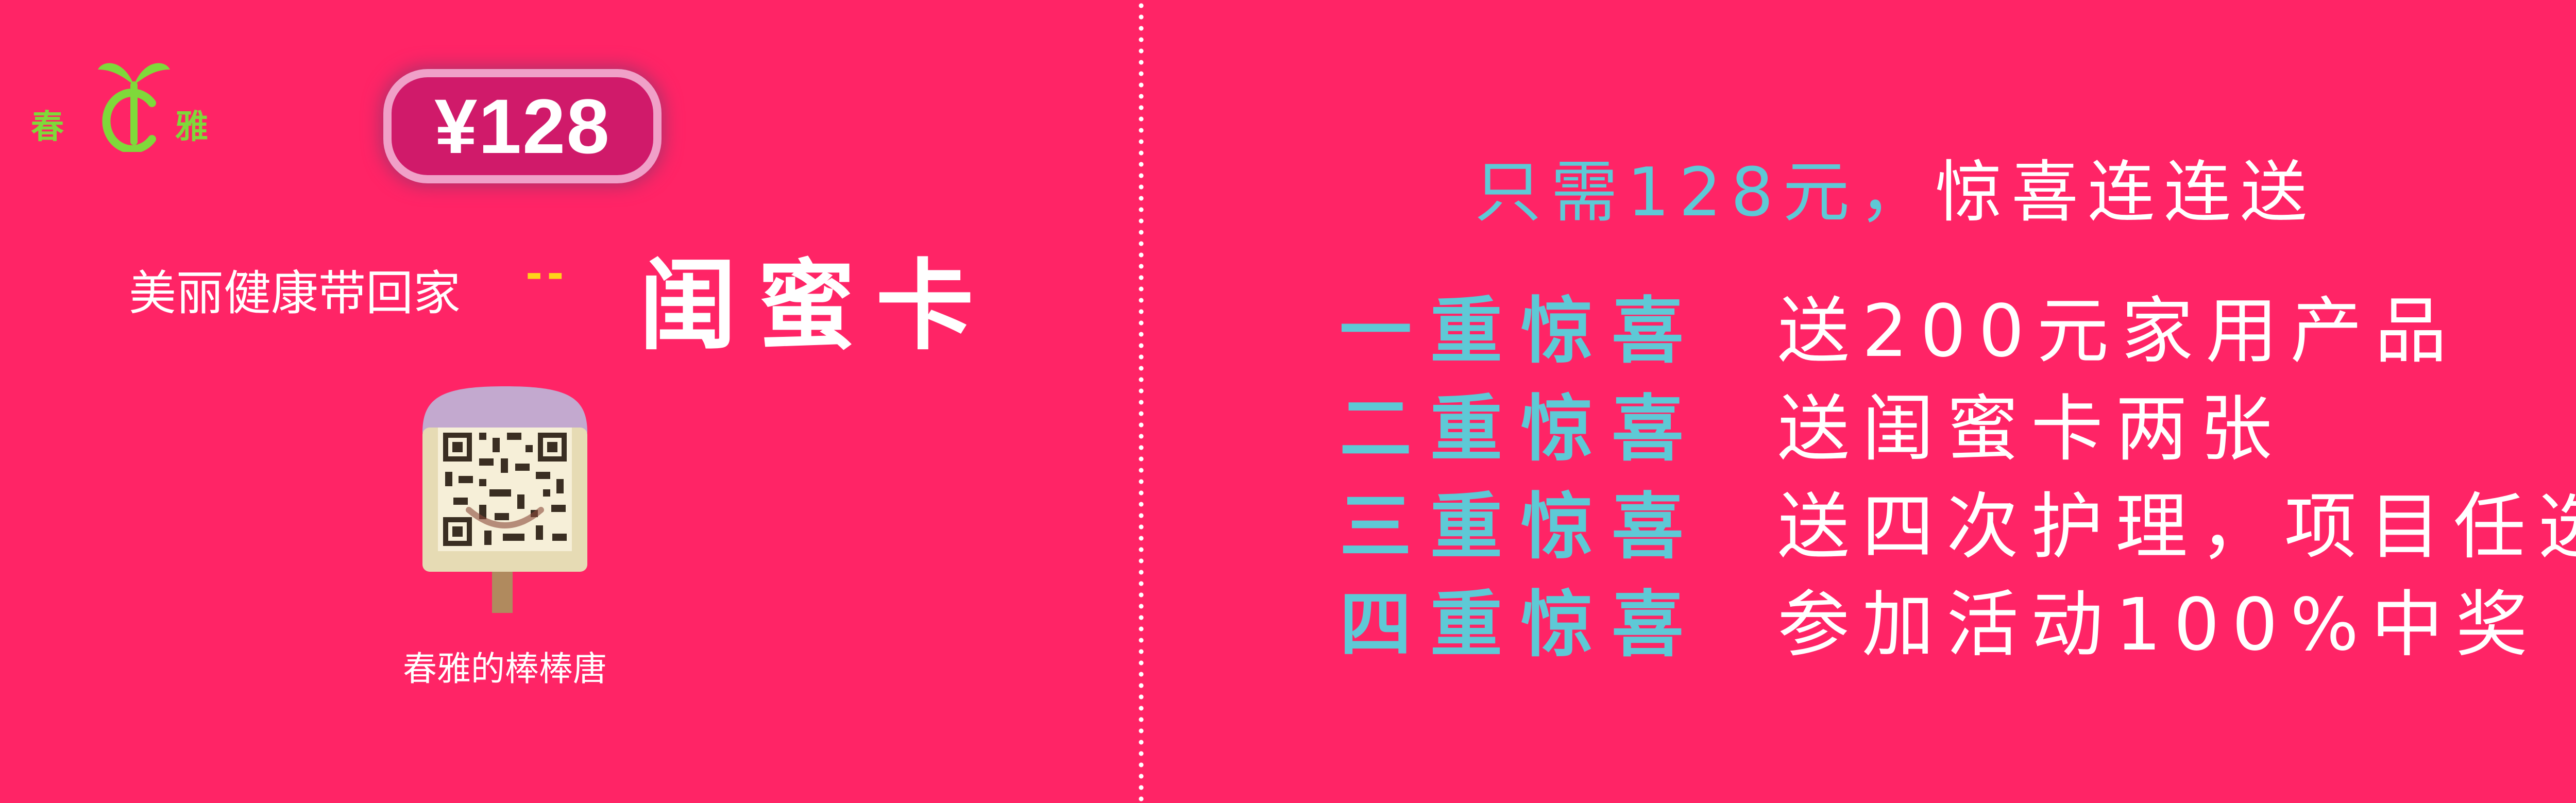  Describe the element at coordinates (2126, 192) in the screenshot. I see `headline-part-2: 惊喜连连送` at that location.